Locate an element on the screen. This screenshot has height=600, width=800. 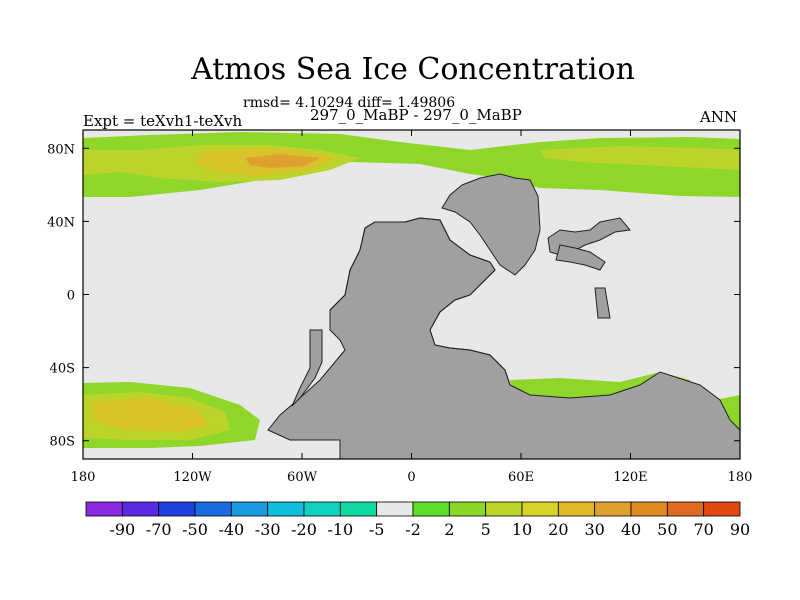
lon-tick-label: 60E is located at coordinates (521, 477).